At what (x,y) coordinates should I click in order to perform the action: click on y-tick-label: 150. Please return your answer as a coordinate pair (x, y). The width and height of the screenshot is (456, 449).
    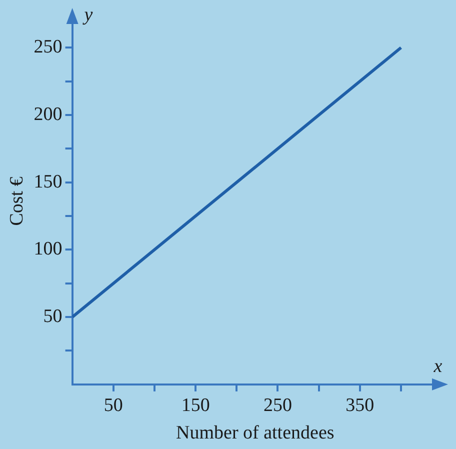
    Looking at the image, I should click on (48, 181).